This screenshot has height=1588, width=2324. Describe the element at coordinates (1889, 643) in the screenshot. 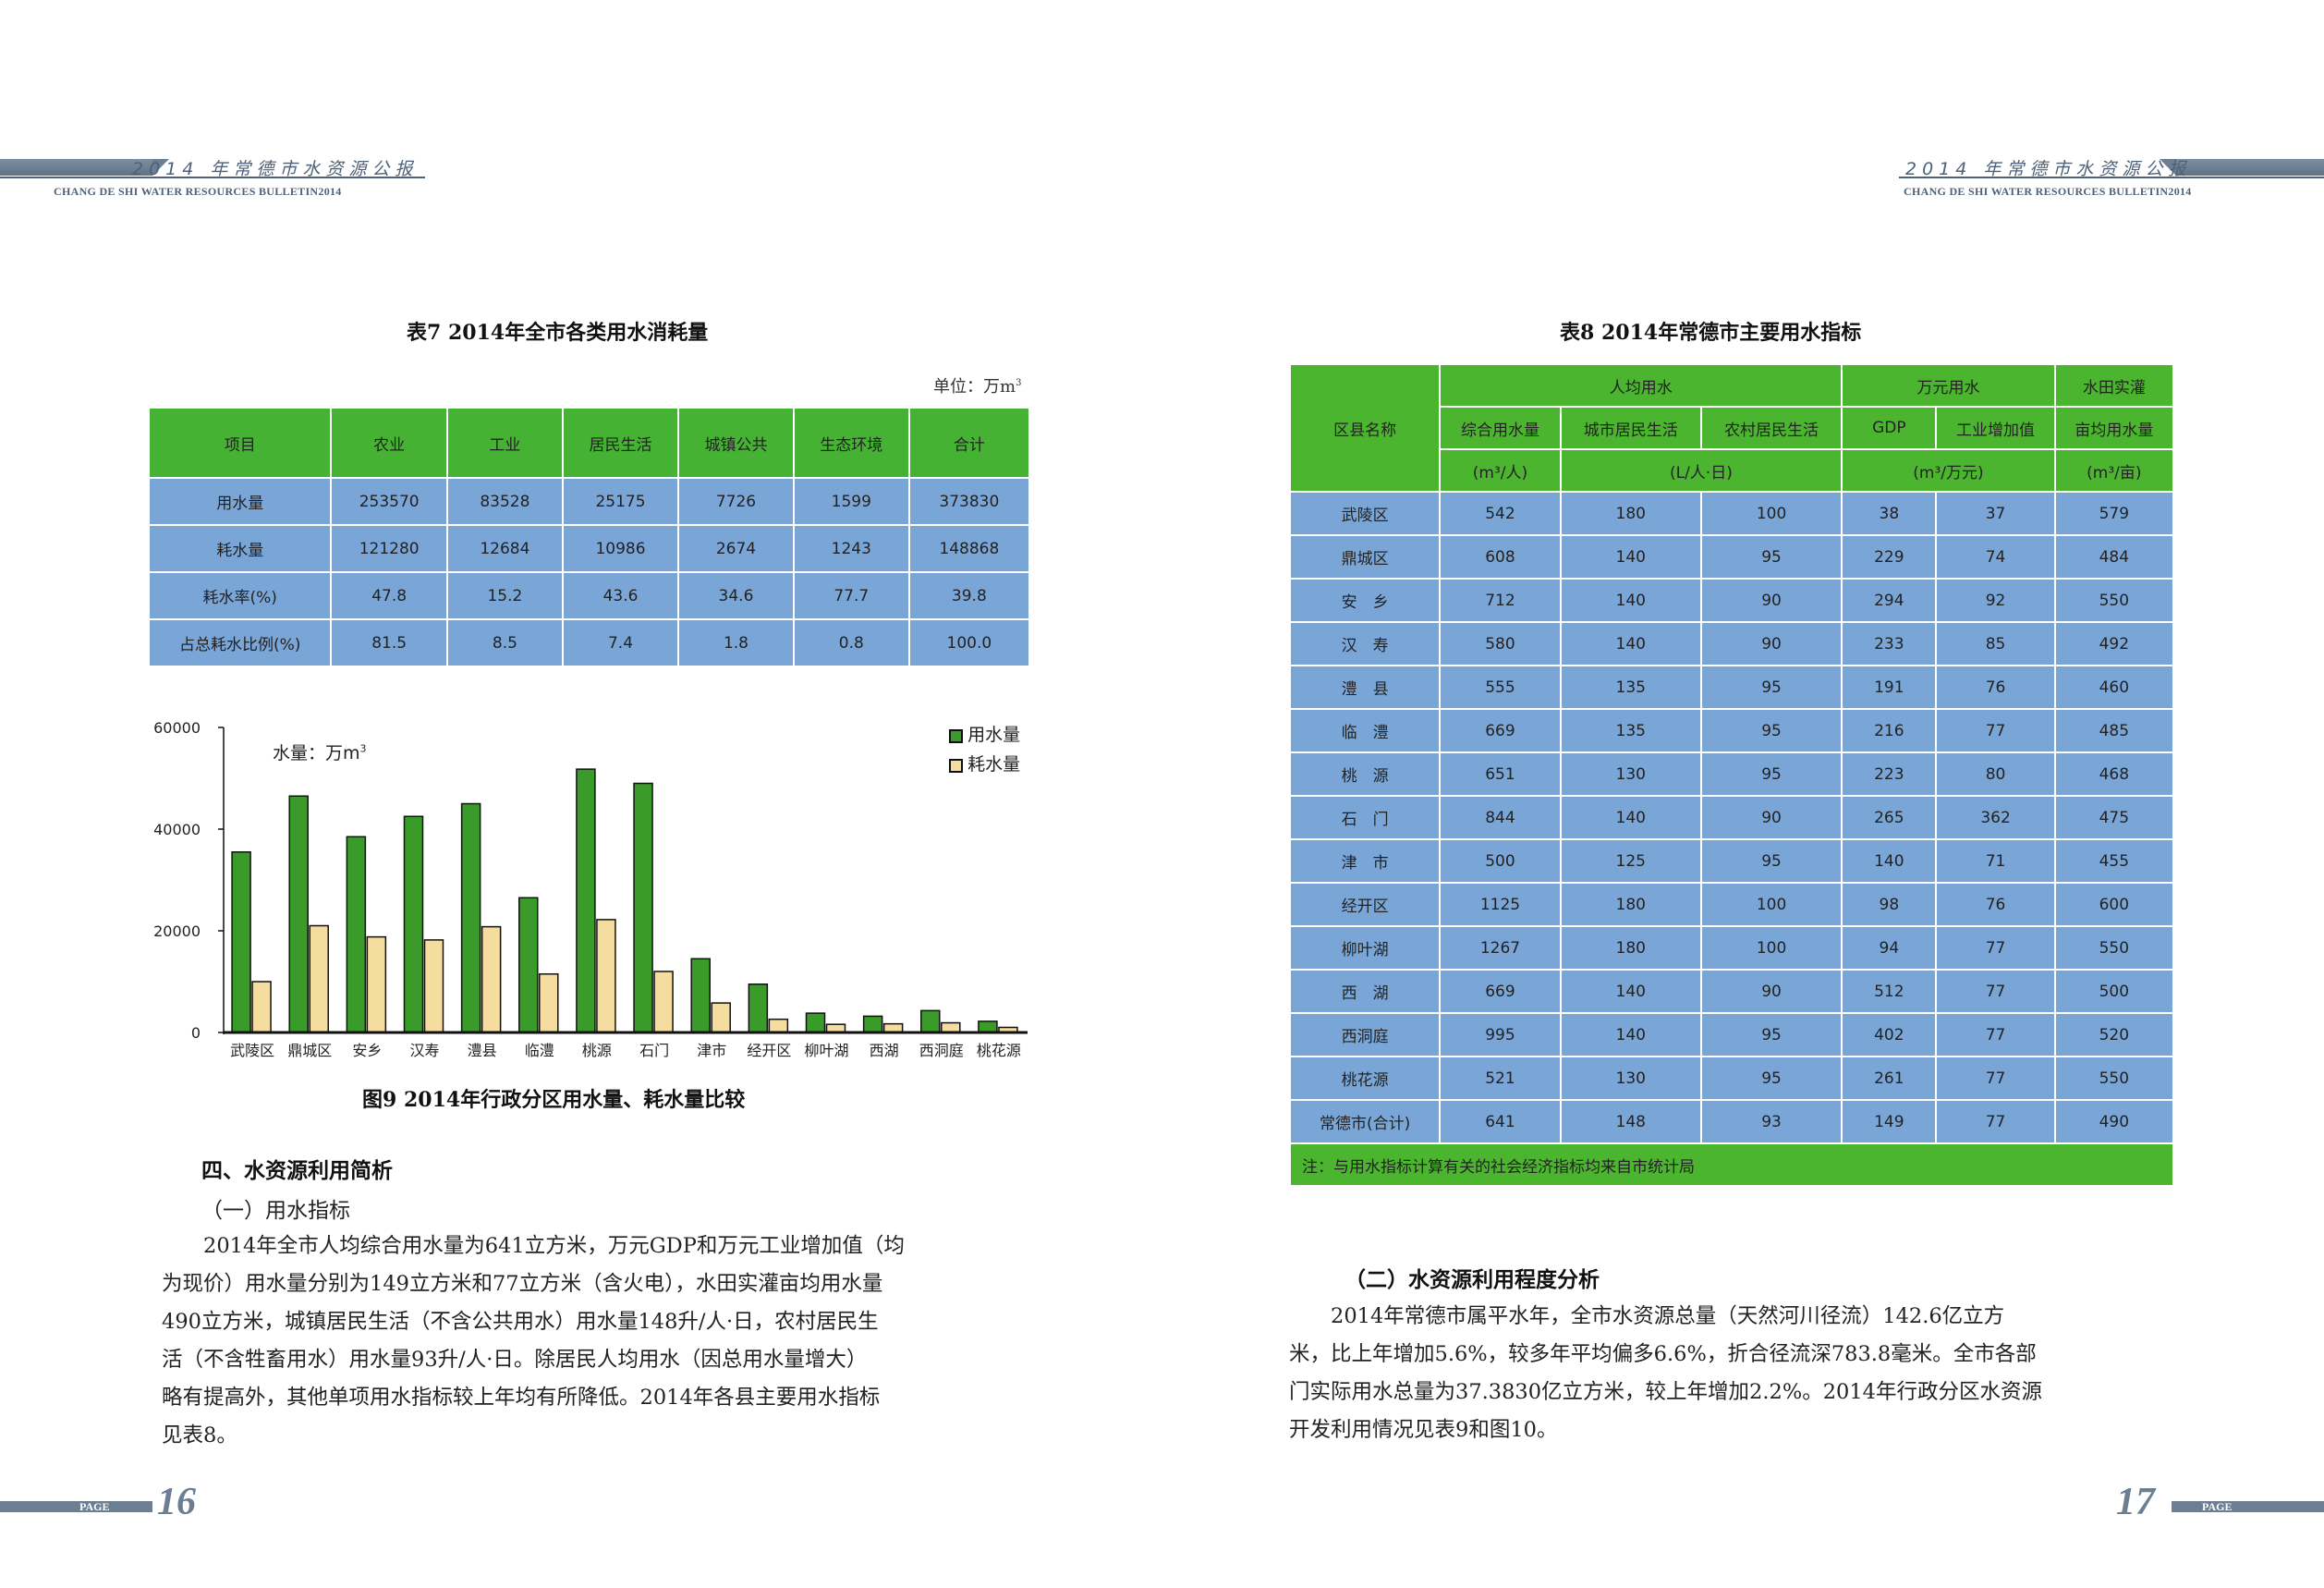

I see `table-cell: 233` at that location.